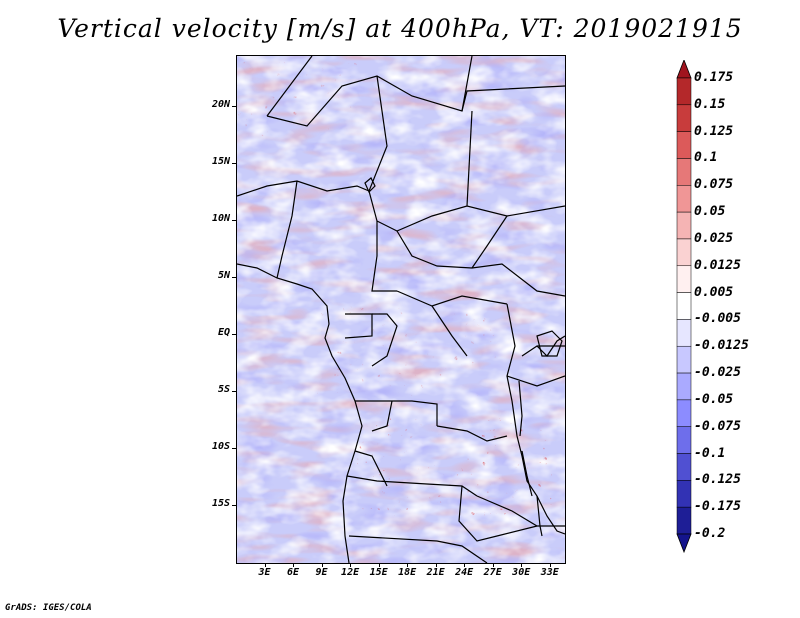 This screenshot has width=800, height=618. What do you see at coordinates (710, 533) in the screenshot?
I see `colorbar-level-label: -0.2` at bounding box center [710, 533].